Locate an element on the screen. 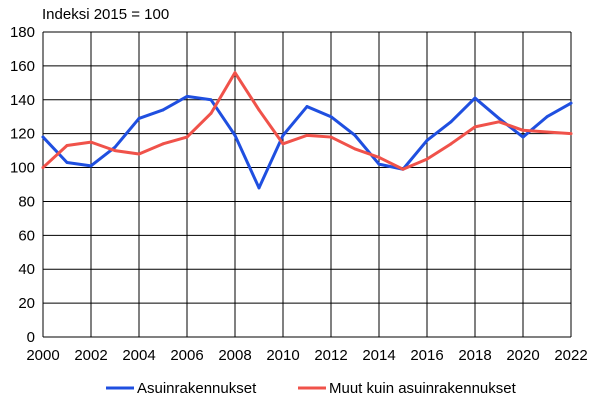 This screenshot has height=408, width=594. x-tick-label: 2008 is located at coordinates (234, 355).